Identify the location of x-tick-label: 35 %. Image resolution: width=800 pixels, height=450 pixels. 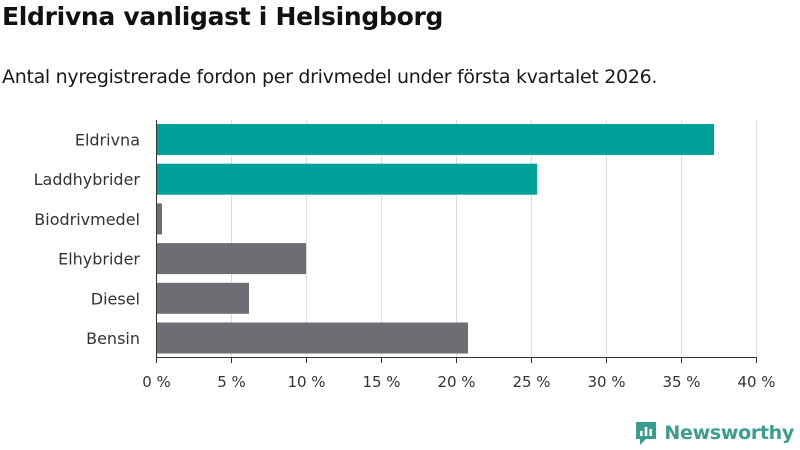
(681, 382).